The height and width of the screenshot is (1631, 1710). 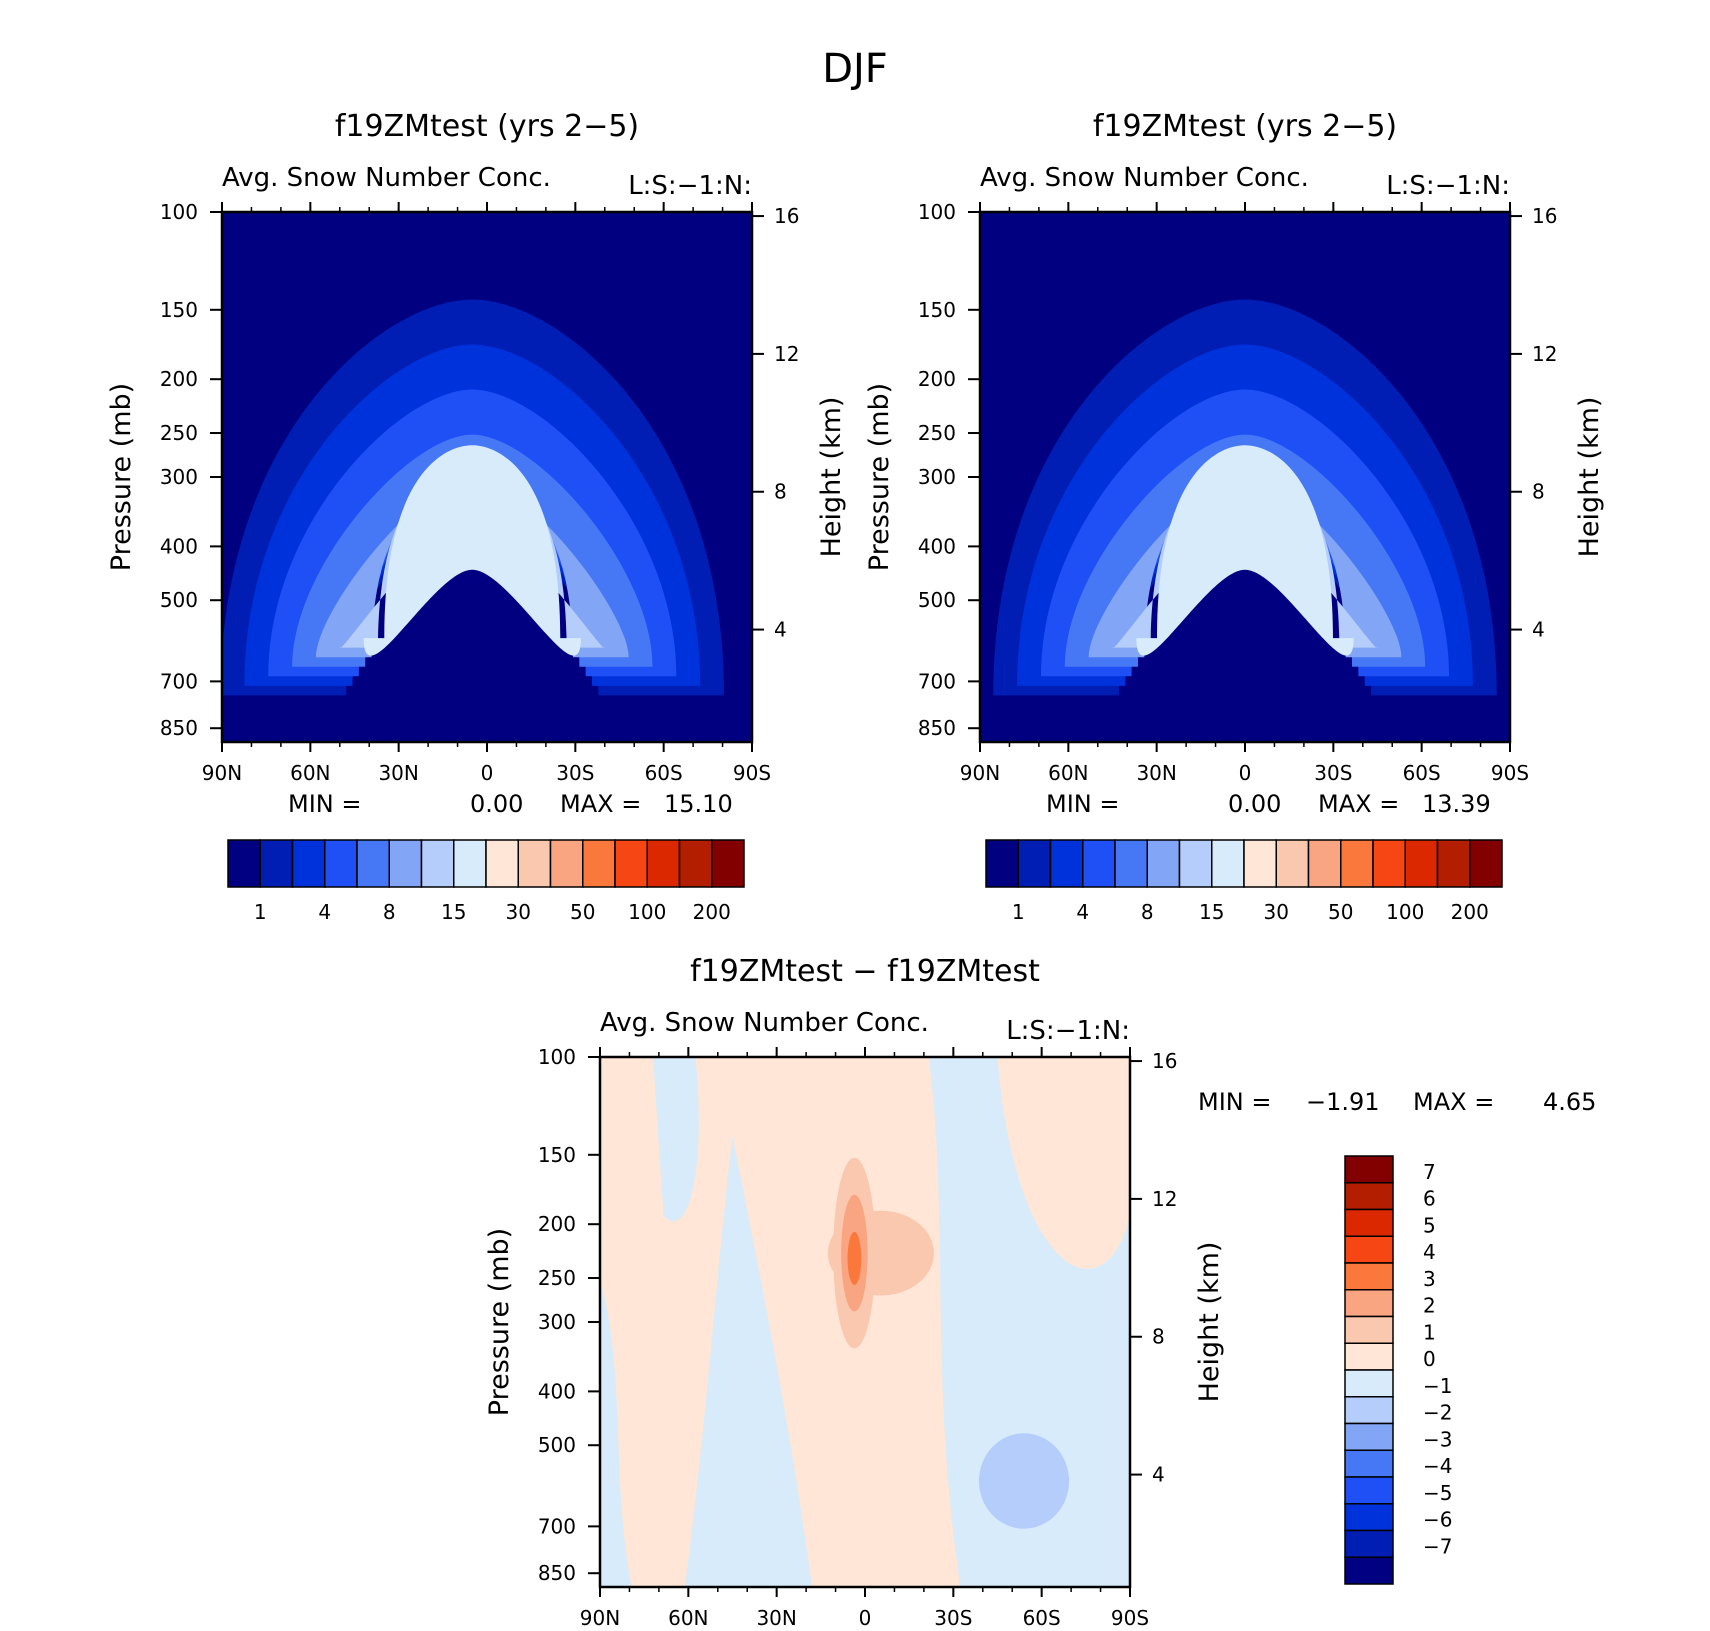 I want to click on colorbar-label: 200, so click(x=712, y=912).